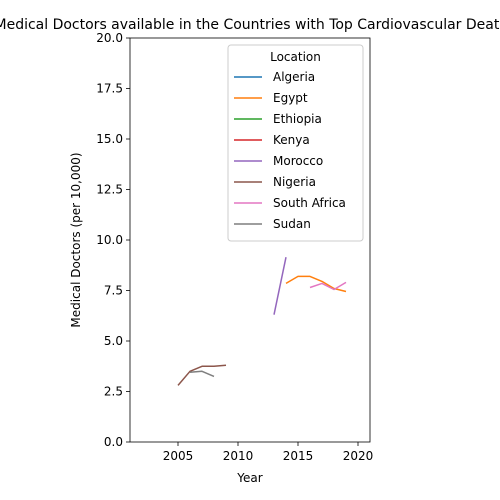 This screenshot has height=500, width=500. Describe the element at coordinates (178, 456) in the screenshot. I see `x-tick-label: 2005` at that location.